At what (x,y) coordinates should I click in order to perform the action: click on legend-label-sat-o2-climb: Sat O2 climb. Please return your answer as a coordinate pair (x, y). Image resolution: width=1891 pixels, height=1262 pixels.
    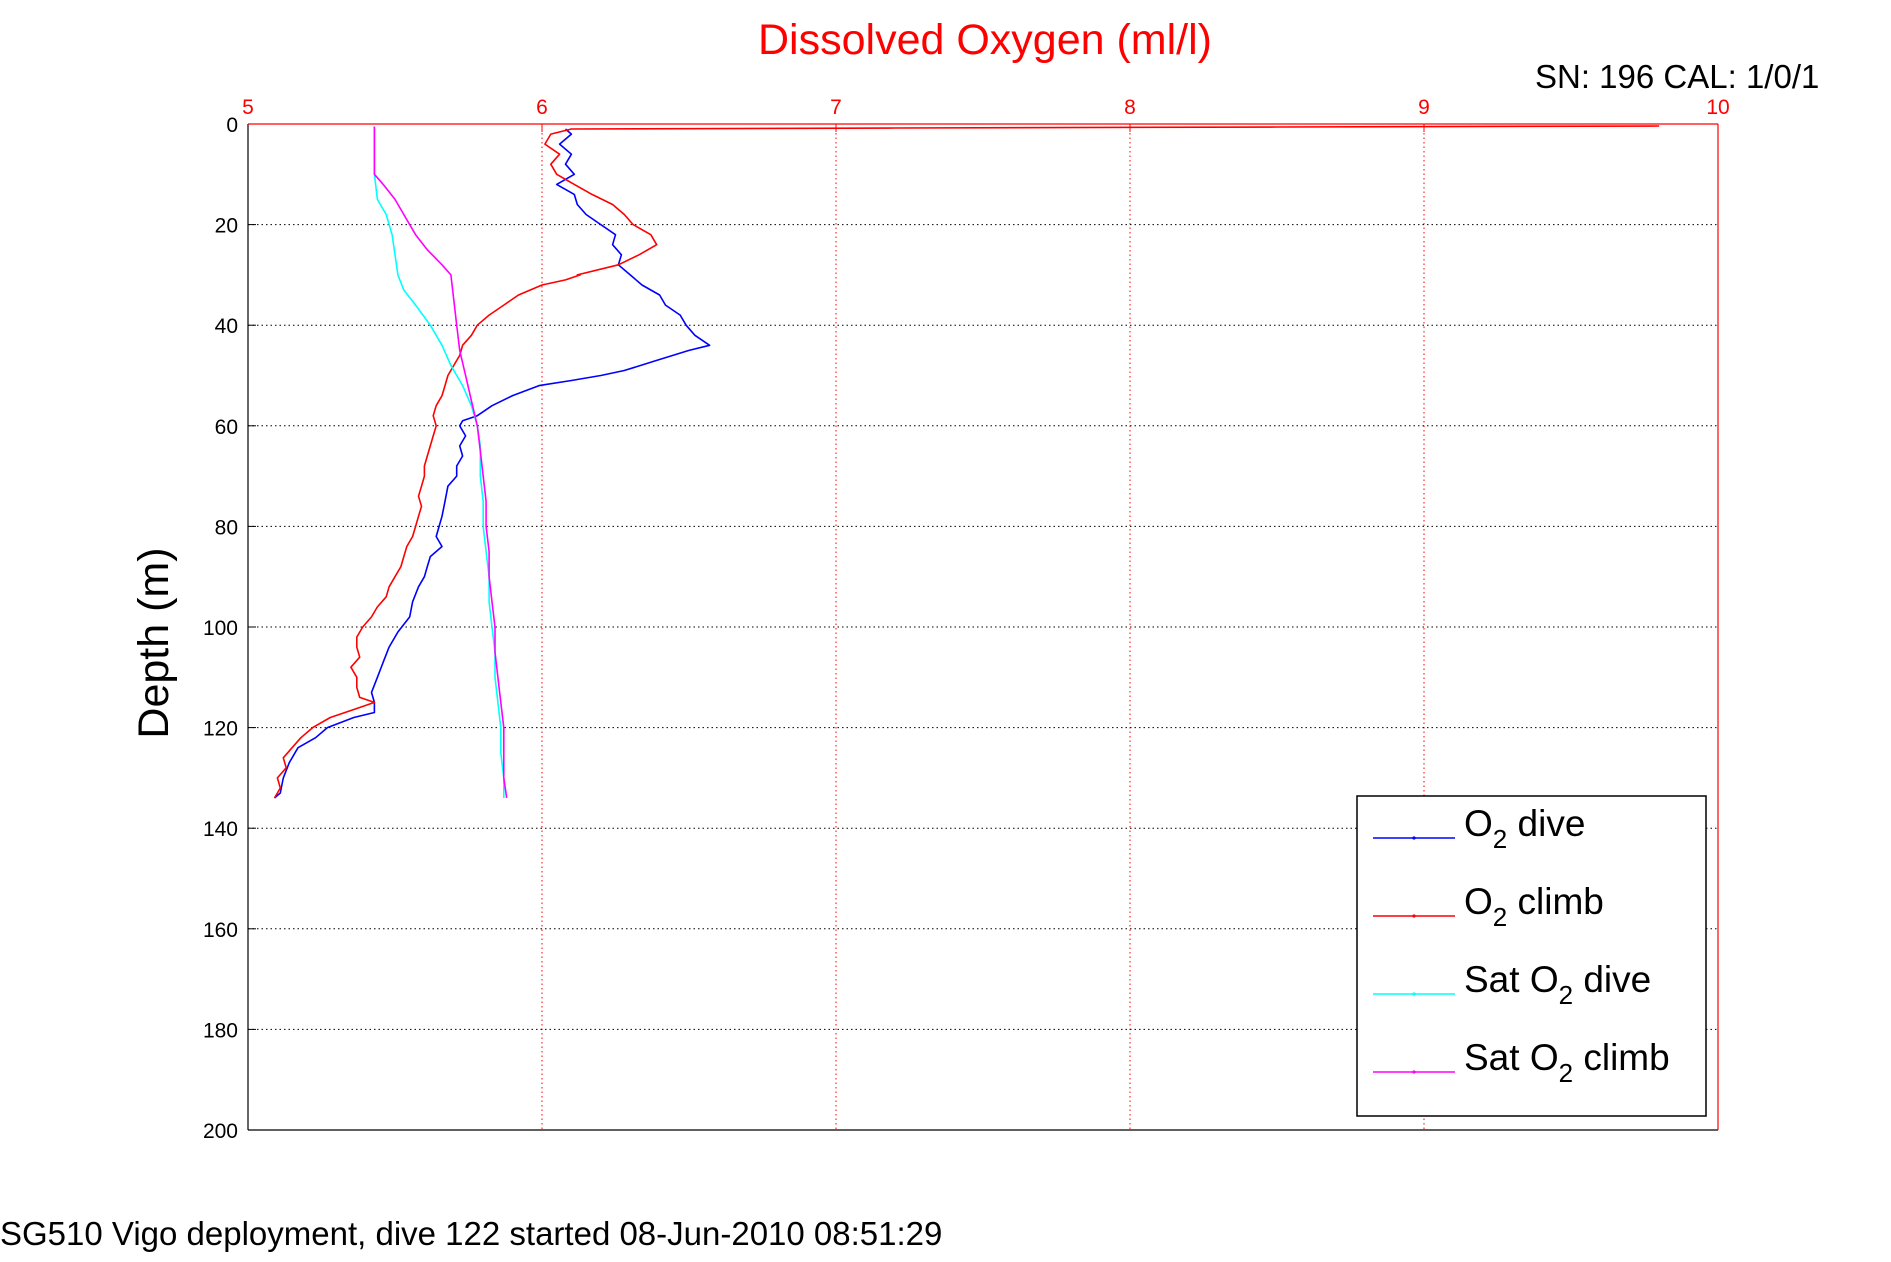
    Looking at the image, I should click on (1567, 1062).